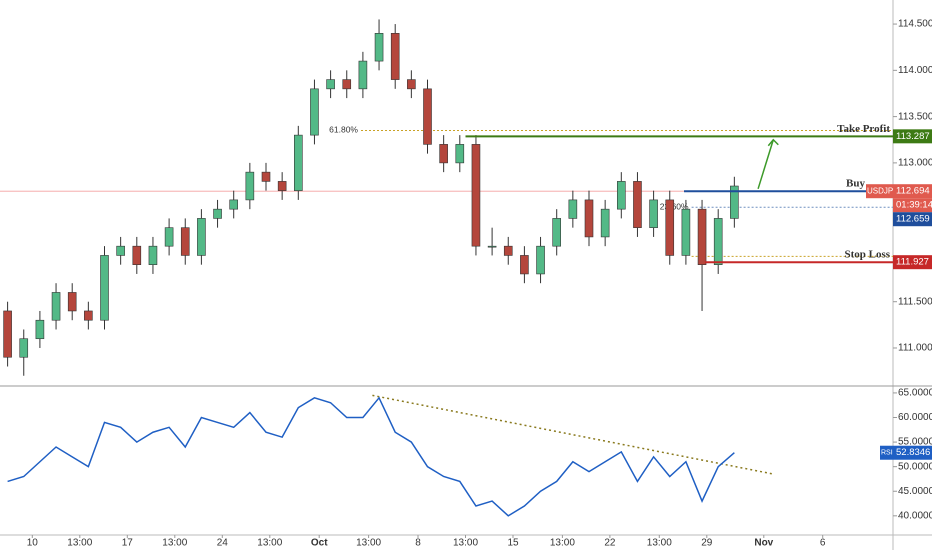 The width and height of the screenshot is (932, 550). Describe the element at coordinates (573, 434) in the screenshot. I see `trendline` at that location.